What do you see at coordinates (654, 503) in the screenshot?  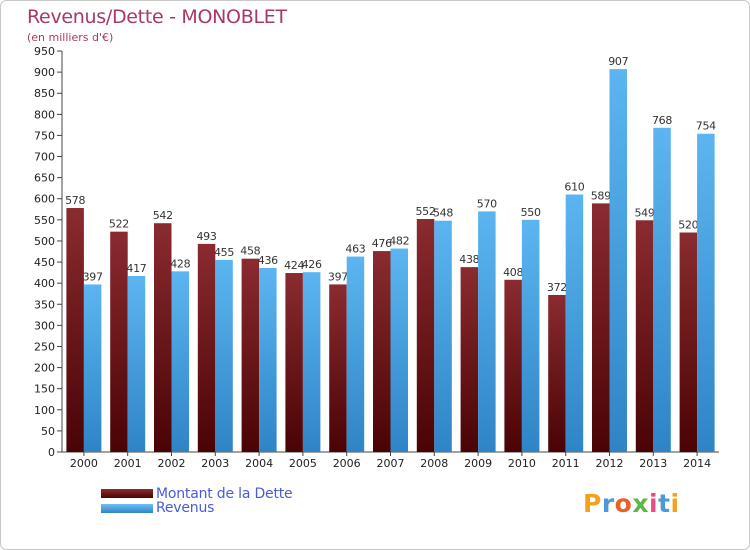 I see `logo-letter: i` at bounding box center [654, 503].